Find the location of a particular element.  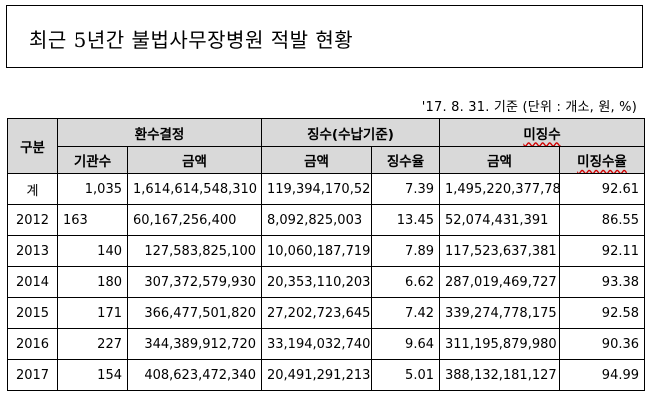

cell-jingsuyul: 7.39 is located at coordinates (405, 189).